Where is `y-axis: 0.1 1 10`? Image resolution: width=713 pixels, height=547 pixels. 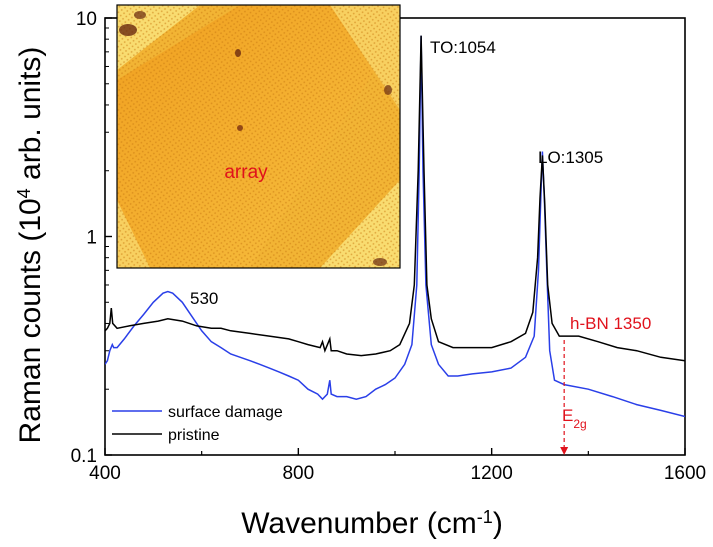 y-axis: 0.1 1 10 is located at coordinates (91, 238).